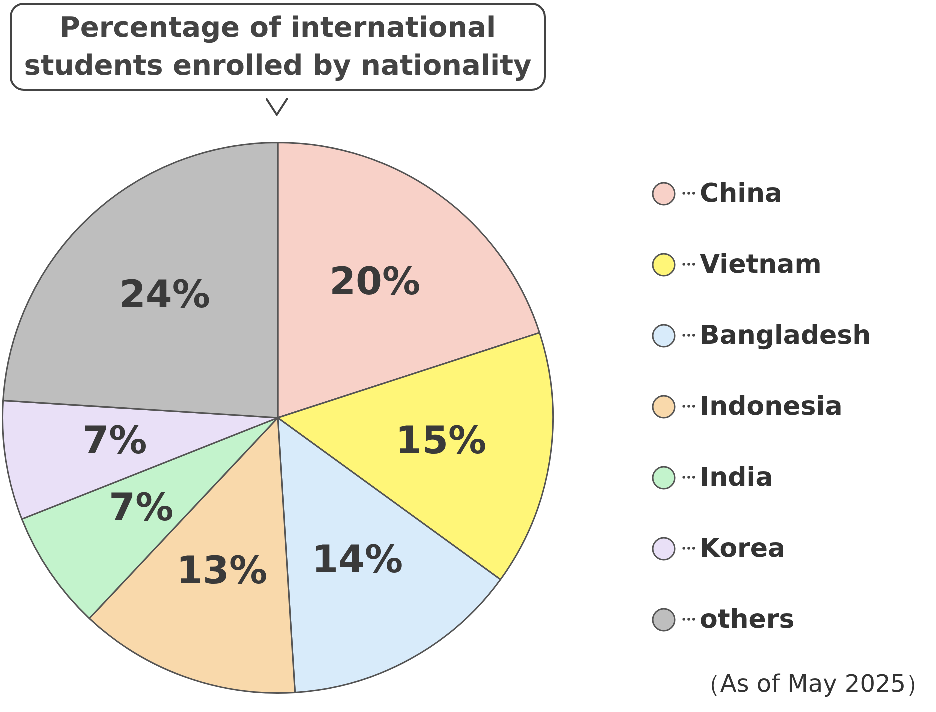  Describe the element at coordinates (164, 294) in the screenshot. I see `data-label: 24%` at that location.